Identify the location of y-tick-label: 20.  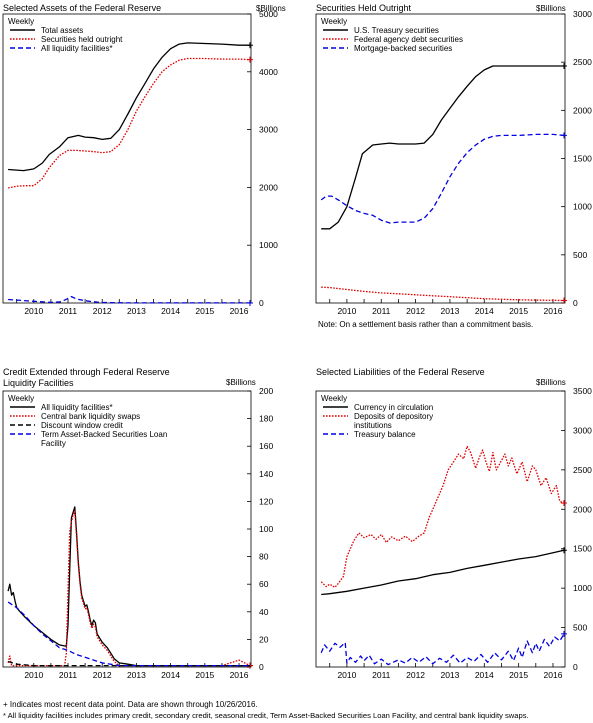
(264, 639).